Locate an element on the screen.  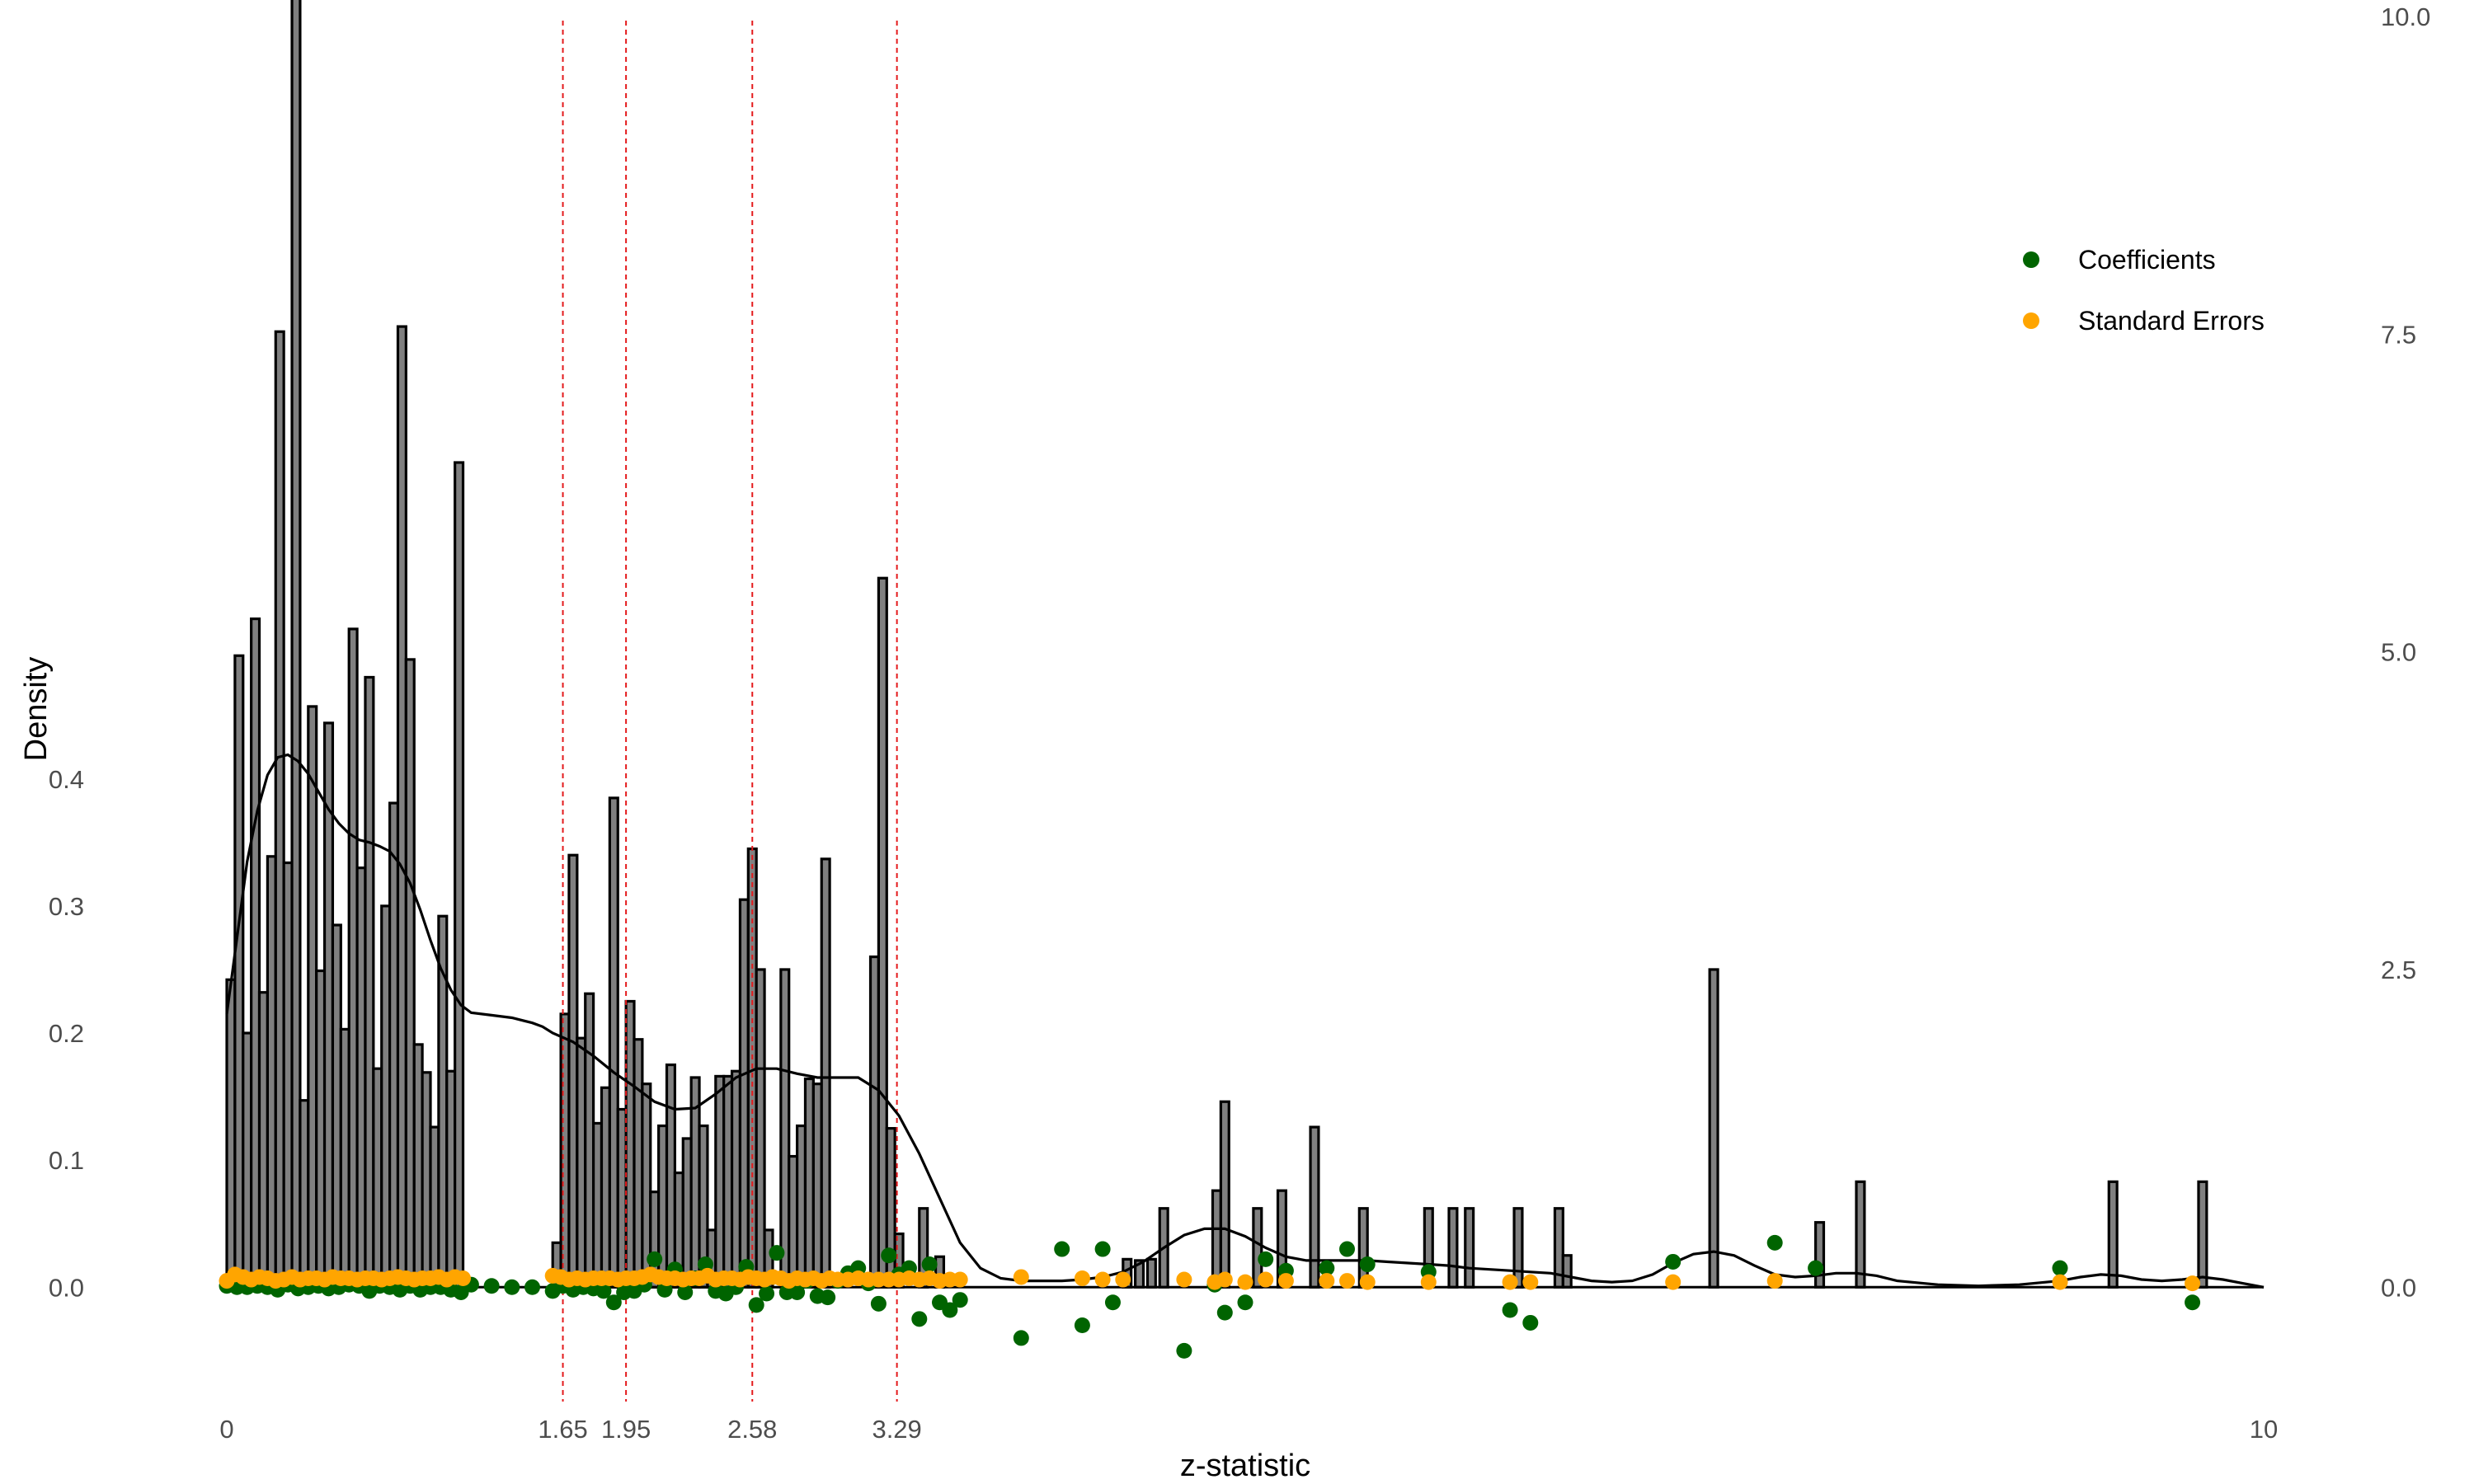
x-tick-label: 1.95 is located at coordinates (626, 1429).